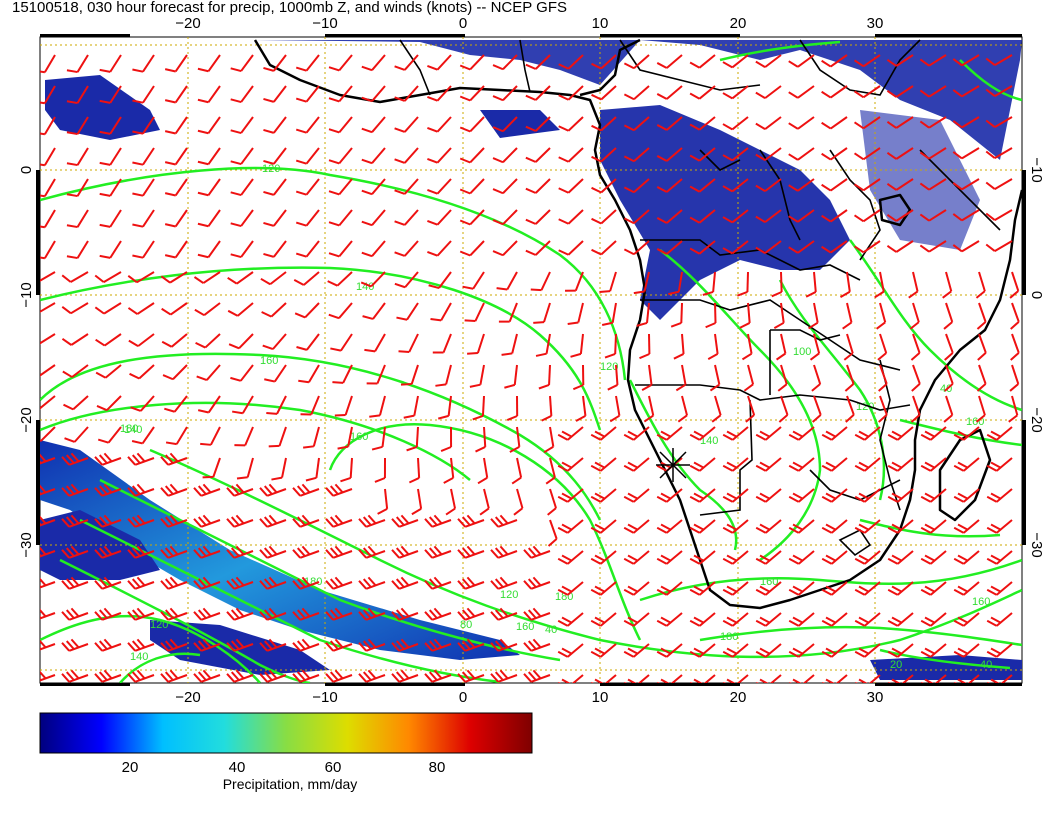 This screenshot has height=816, width=1056. I want to click on contour-label: 160, so click(269, 361).